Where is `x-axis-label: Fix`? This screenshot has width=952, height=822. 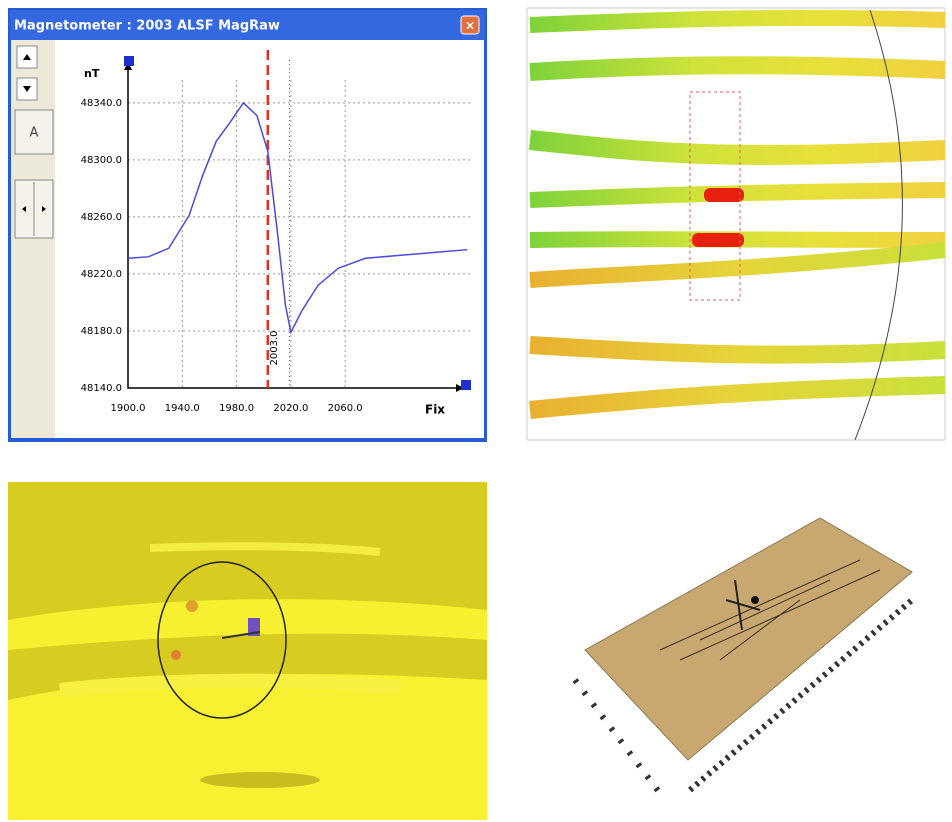
x-axis-label: Fix is located at coordinates (435, 410).